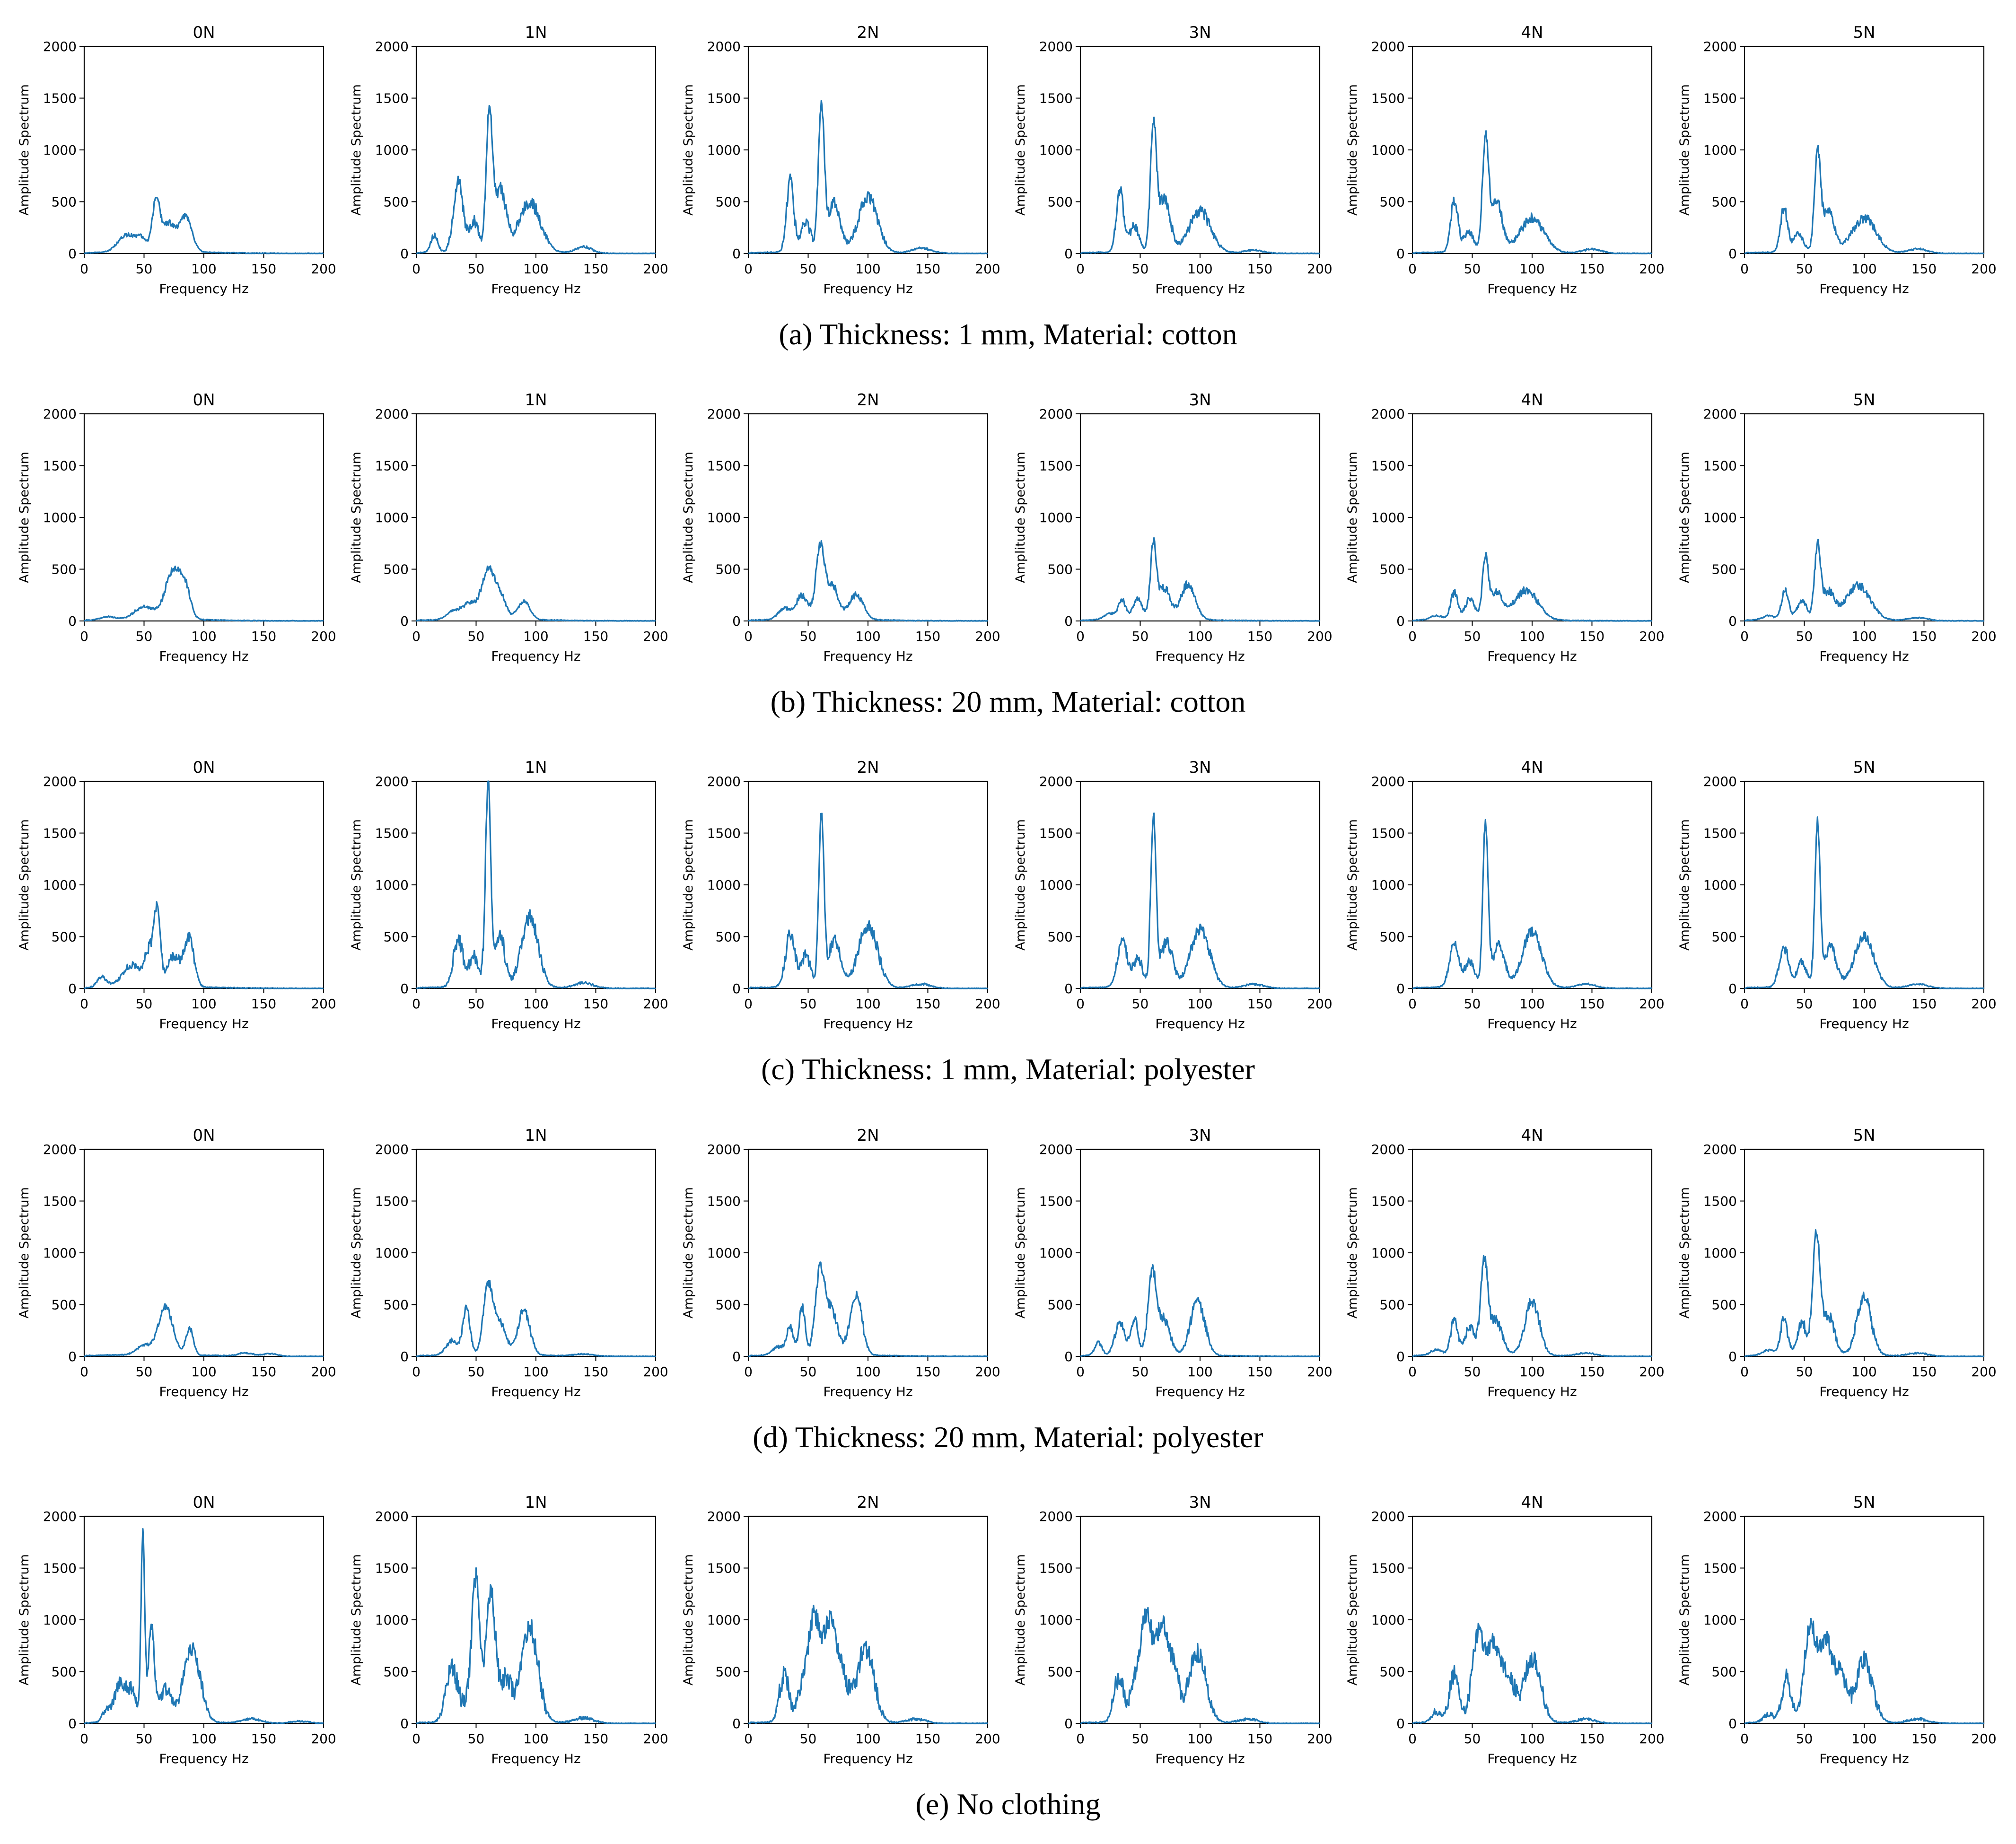 This screenshot has height=1844, width=2016. Describe the element at coordinates (536, 401) in the screenshot. I see `subplot-title: 1N` at that location.